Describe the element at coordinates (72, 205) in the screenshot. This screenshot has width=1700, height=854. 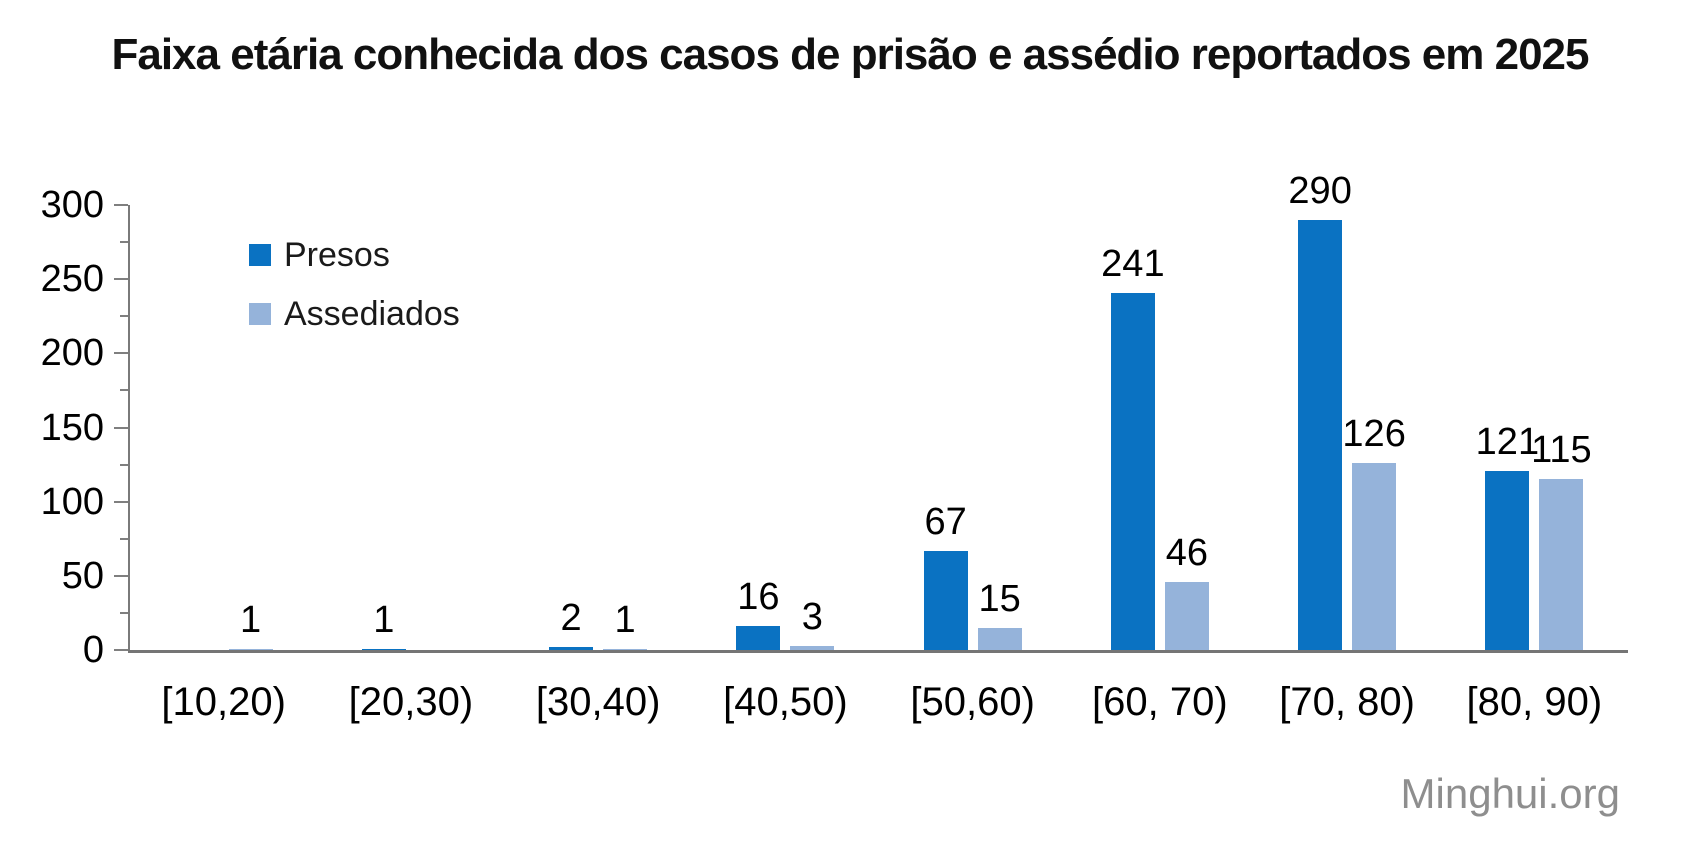
I see `y-axis-label: 300` at that location.